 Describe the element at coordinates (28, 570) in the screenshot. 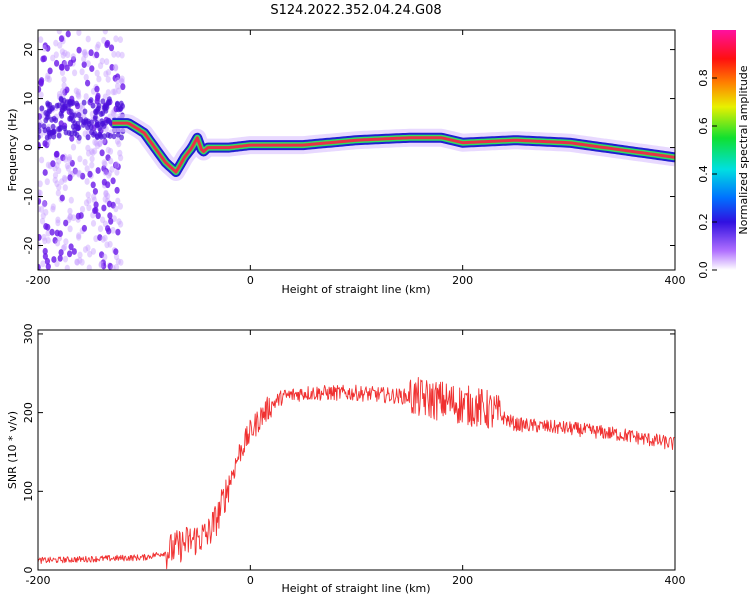

I see `y-tick-label: 0` at that location.